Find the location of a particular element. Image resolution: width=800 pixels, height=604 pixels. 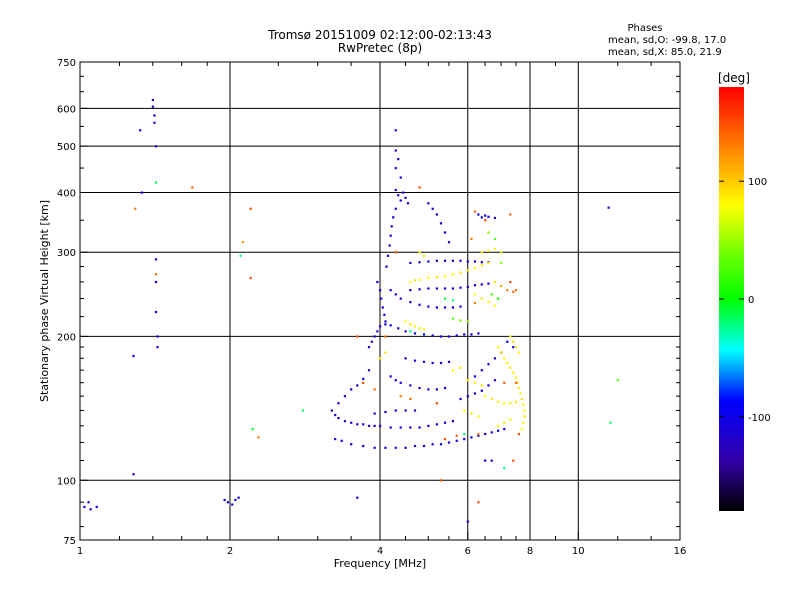

y-axis-label: Stationary phase Virtual Height [km] is located at coordinates (44, 301).